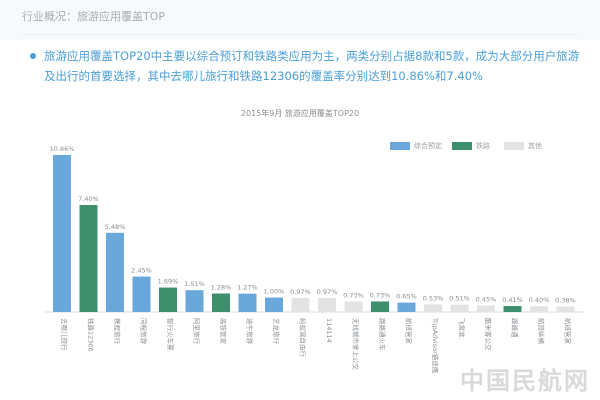 The image size is (600, 400). What do you see at coordinates (459, 299) in the screenshot?
I see `bar-value-label: 0.51%` at bounding box center [459, 299].